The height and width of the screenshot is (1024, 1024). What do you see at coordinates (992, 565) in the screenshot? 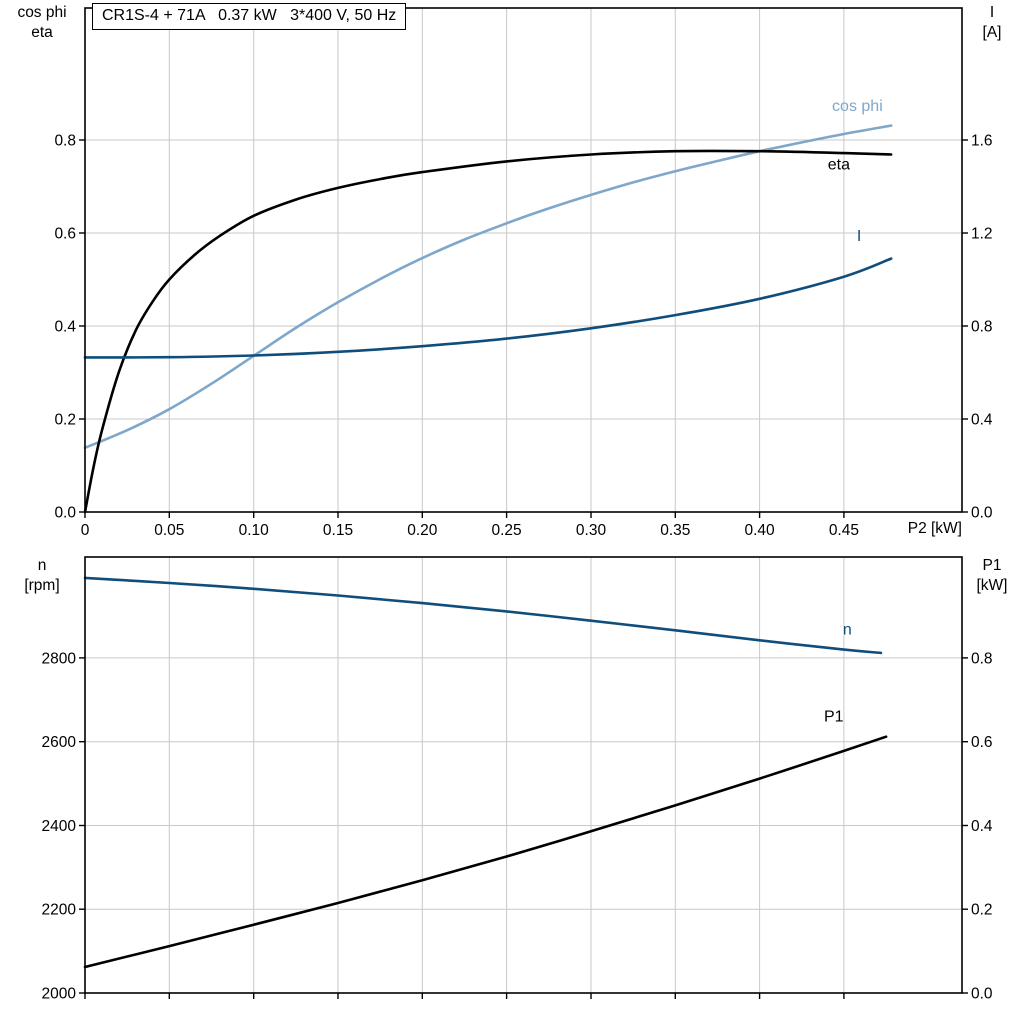
I see `p1-axis-label: P1` at bounding box center [992, 565].